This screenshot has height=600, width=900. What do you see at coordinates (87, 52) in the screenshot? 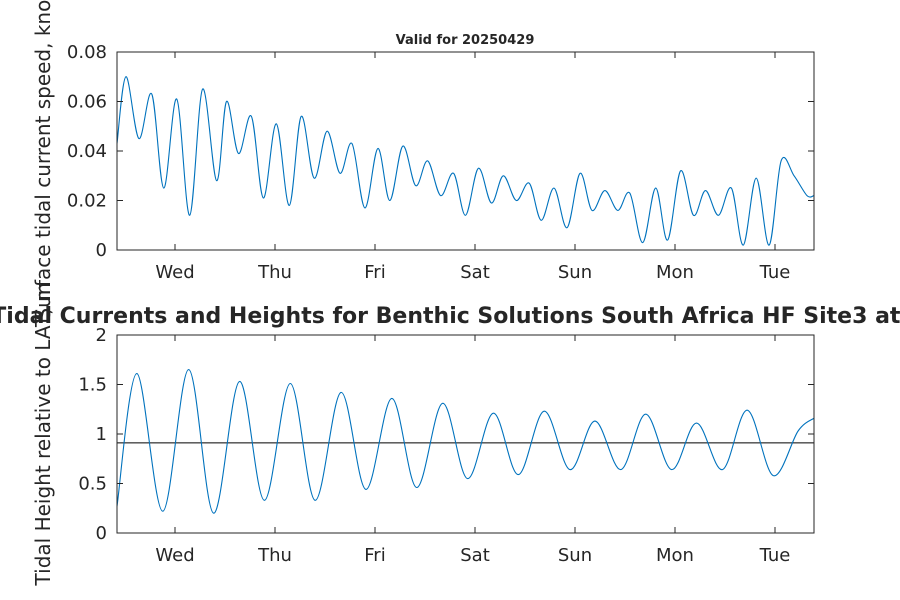
I see `y-tick-label: 0.08` at bounding box center [87, 52].